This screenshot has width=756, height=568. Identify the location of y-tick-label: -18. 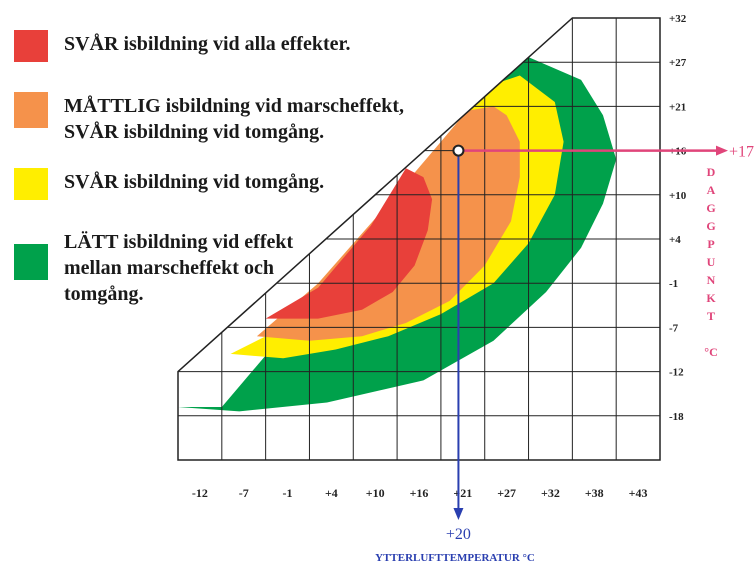
(676, 417).